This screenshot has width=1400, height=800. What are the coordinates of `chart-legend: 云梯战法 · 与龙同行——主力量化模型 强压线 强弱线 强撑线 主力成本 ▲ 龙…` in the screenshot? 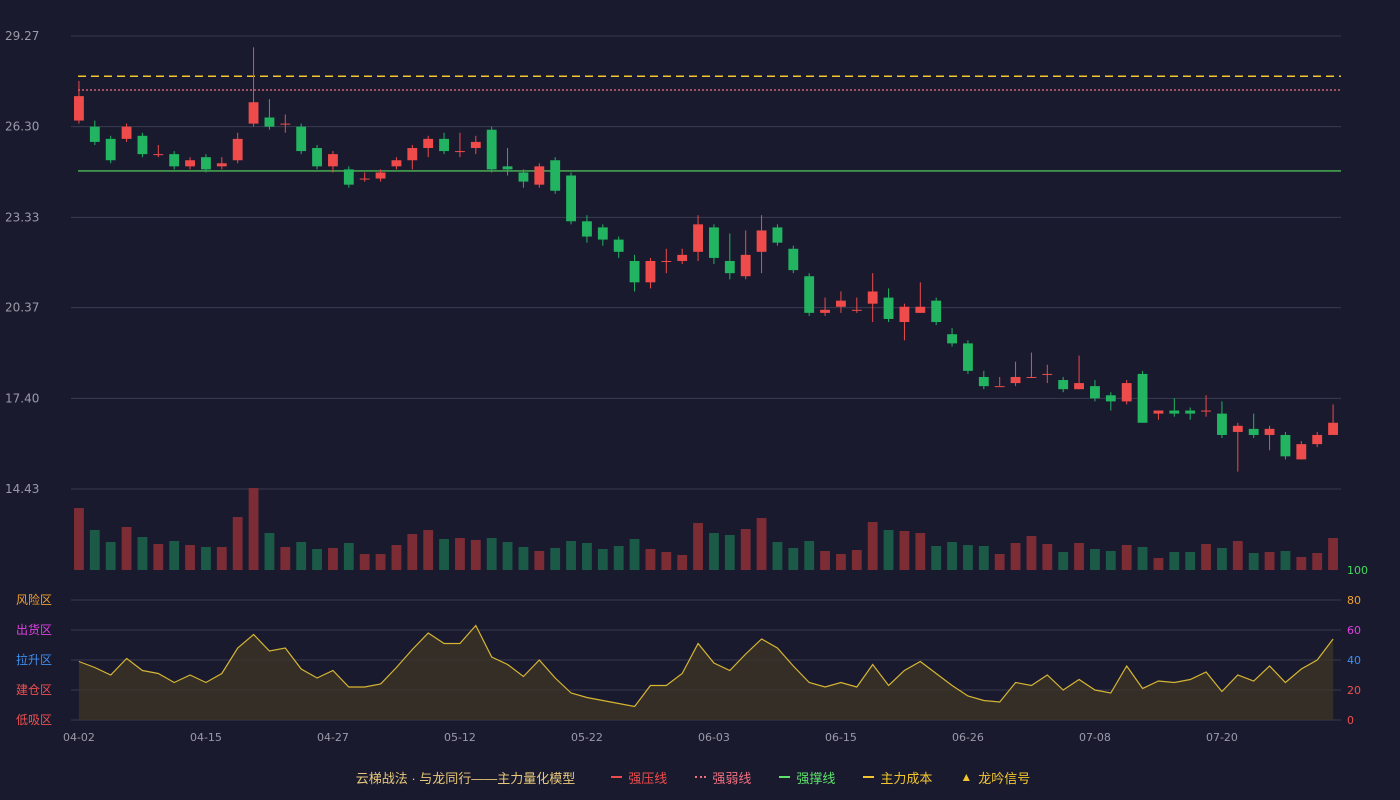 It's located at (700, 777).